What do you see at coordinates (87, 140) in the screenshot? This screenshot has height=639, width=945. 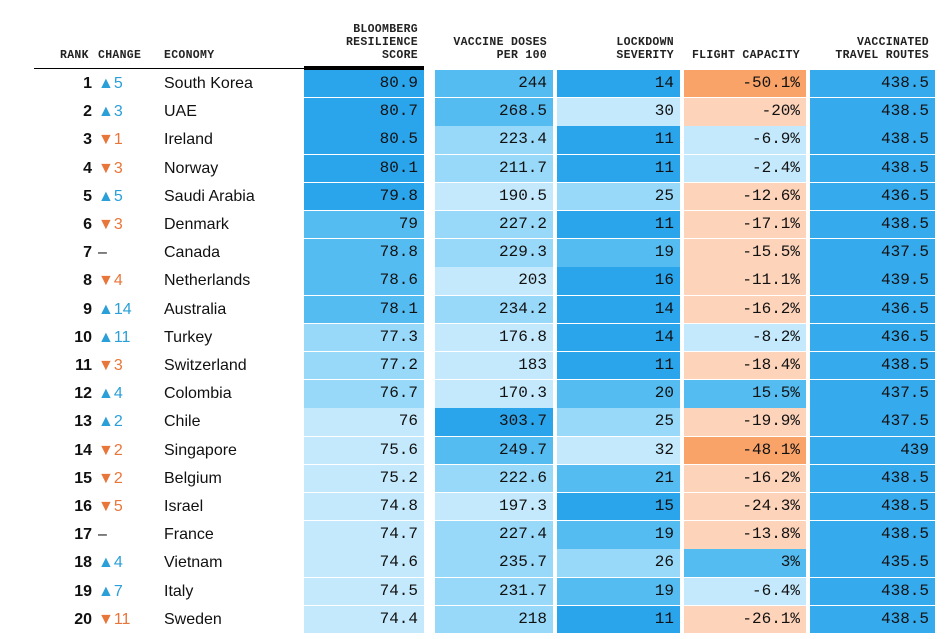 I see `rank: 3` at bounding box center [87, 140].